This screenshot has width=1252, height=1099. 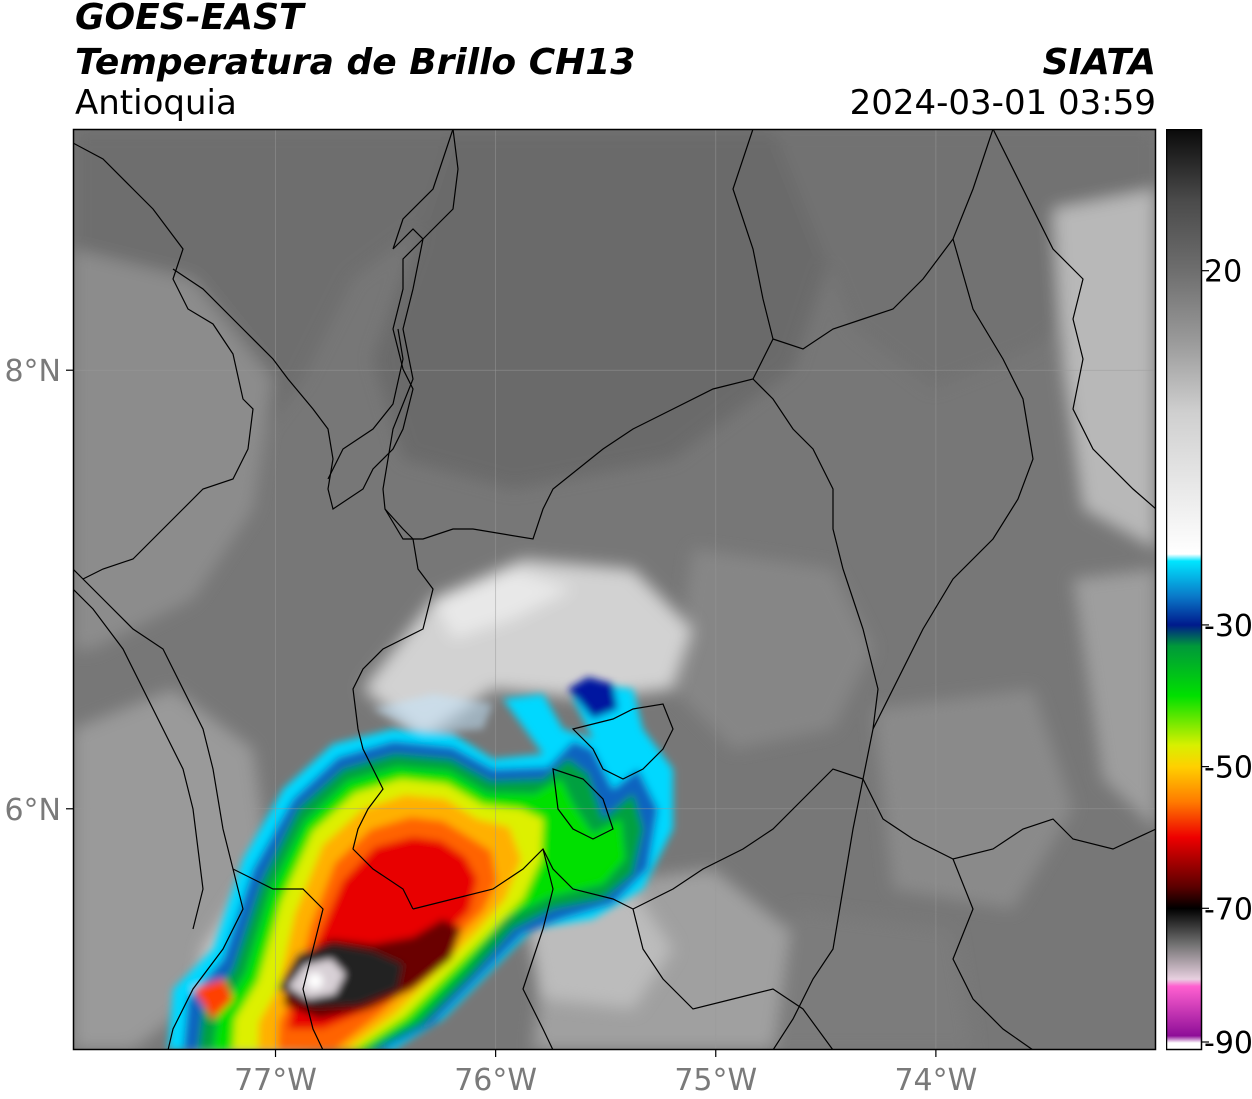 What do you see at coordinates (275, 1080) in the screenshot?
I see `lon-tick-label: 77°W` at bounding box center [275, 1080].